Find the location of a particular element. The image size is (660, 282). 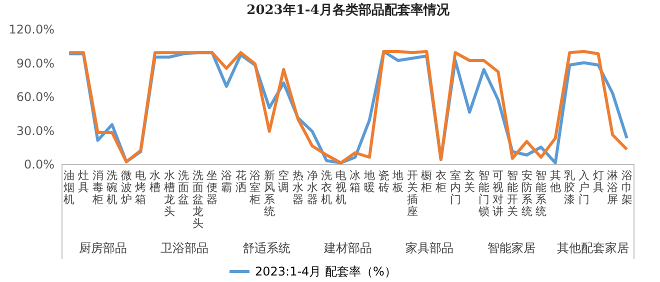

x-tick-label: 地板 is located at coordinates (398, 181).